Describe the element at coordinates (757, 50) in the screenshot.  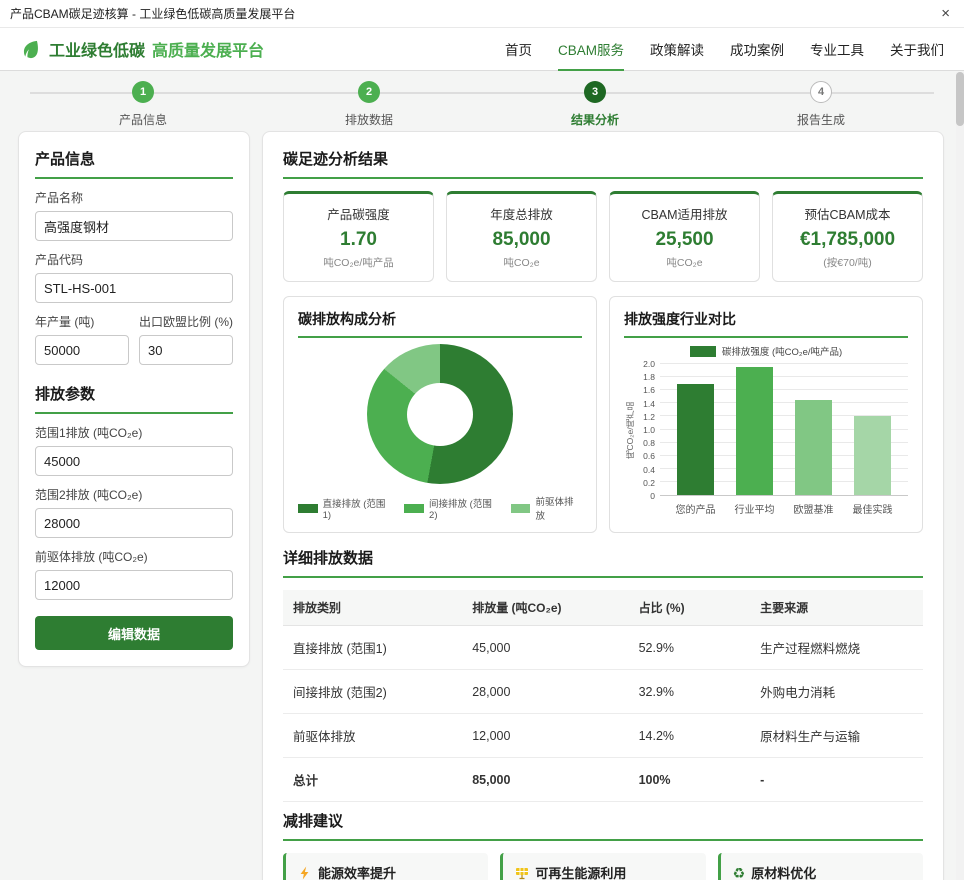
I see `nav-cases: 成功案例` at that location.